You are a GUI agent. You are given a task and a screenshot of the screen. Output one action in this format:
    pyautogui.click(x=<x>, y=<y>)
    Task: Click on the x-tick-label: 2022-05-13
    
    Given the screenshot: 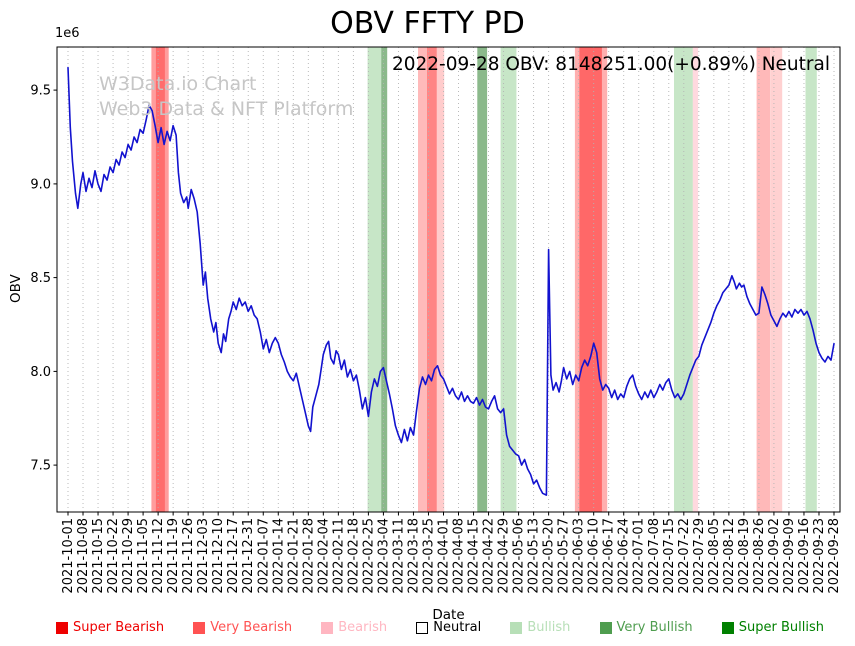 What is the action you would take?
    pyautogui.click(x=534, y=556)
    